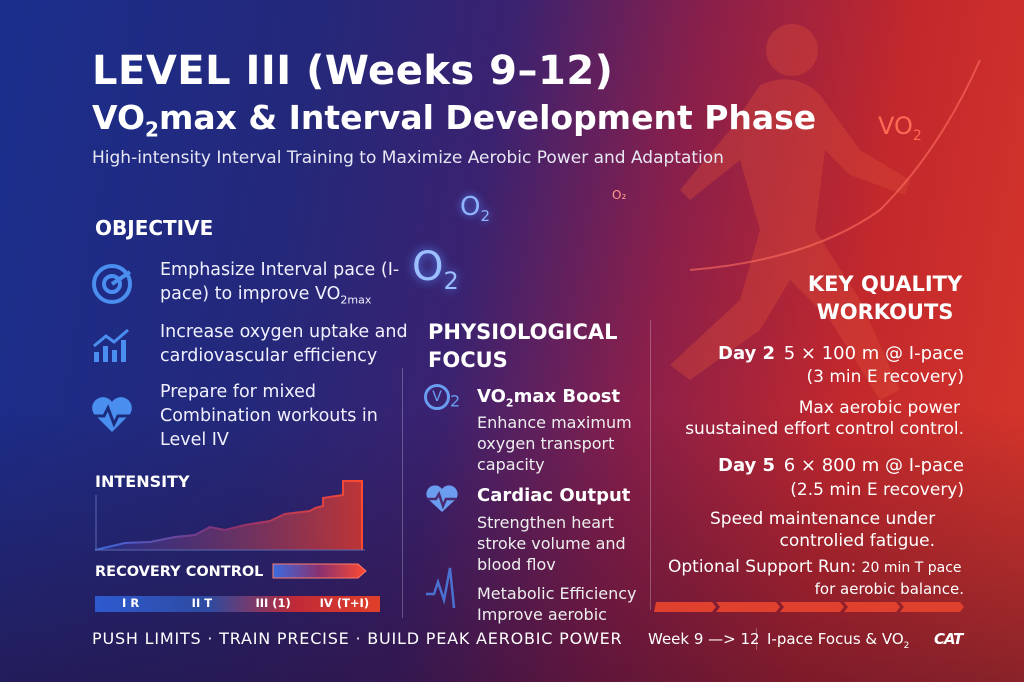 This screenshot has height=682, width=1024. I want to click on day5-label: Day 5, so click(747, 465).